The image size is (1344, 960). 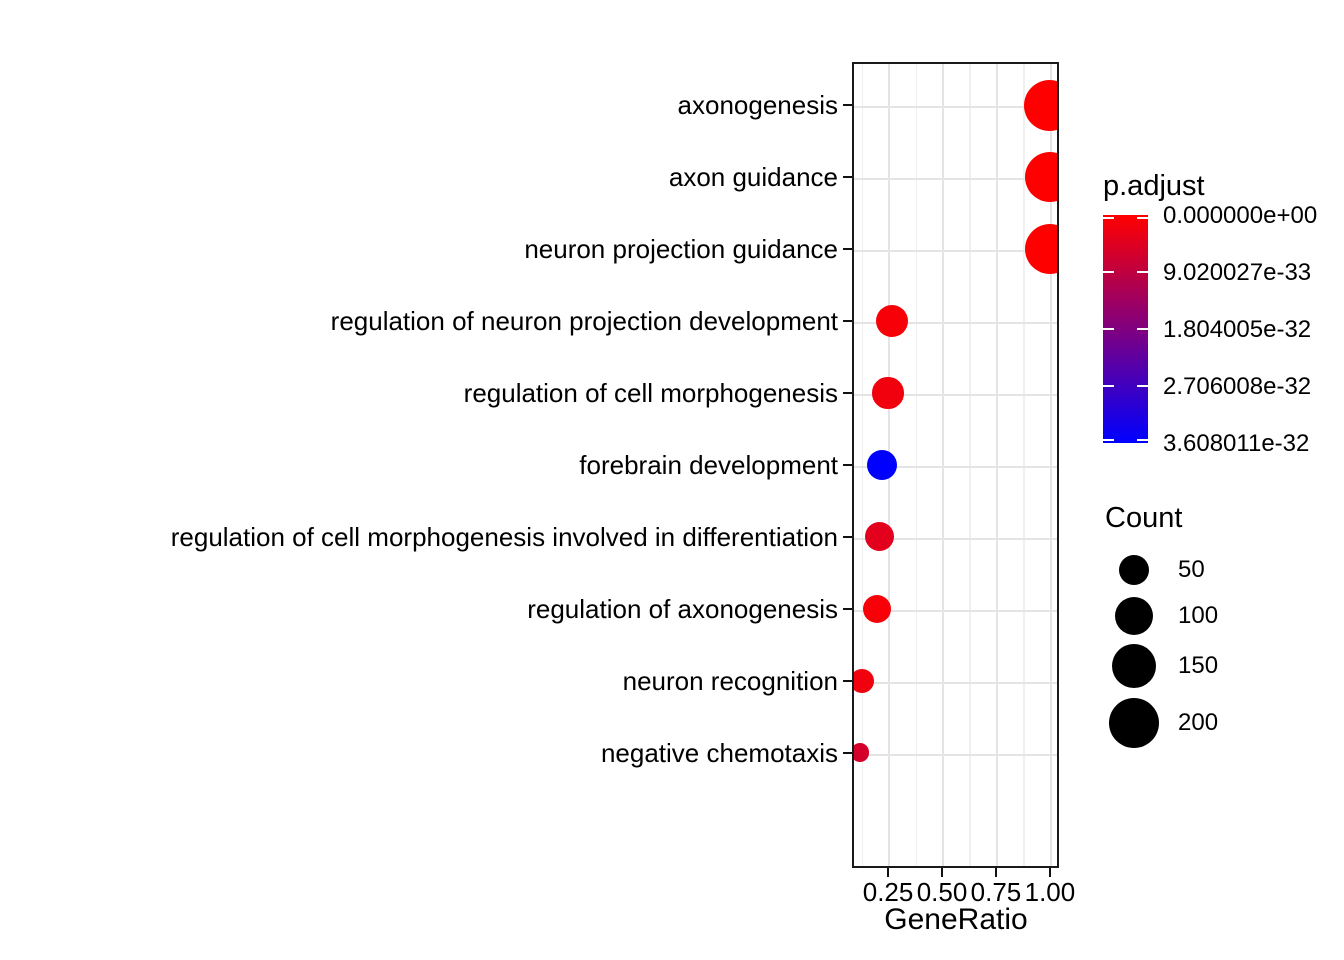 What do you see at coordinates (753, 177) in the screenshot?
I see `y-axis-label: axon guidance` at bounding box center [753, 177].